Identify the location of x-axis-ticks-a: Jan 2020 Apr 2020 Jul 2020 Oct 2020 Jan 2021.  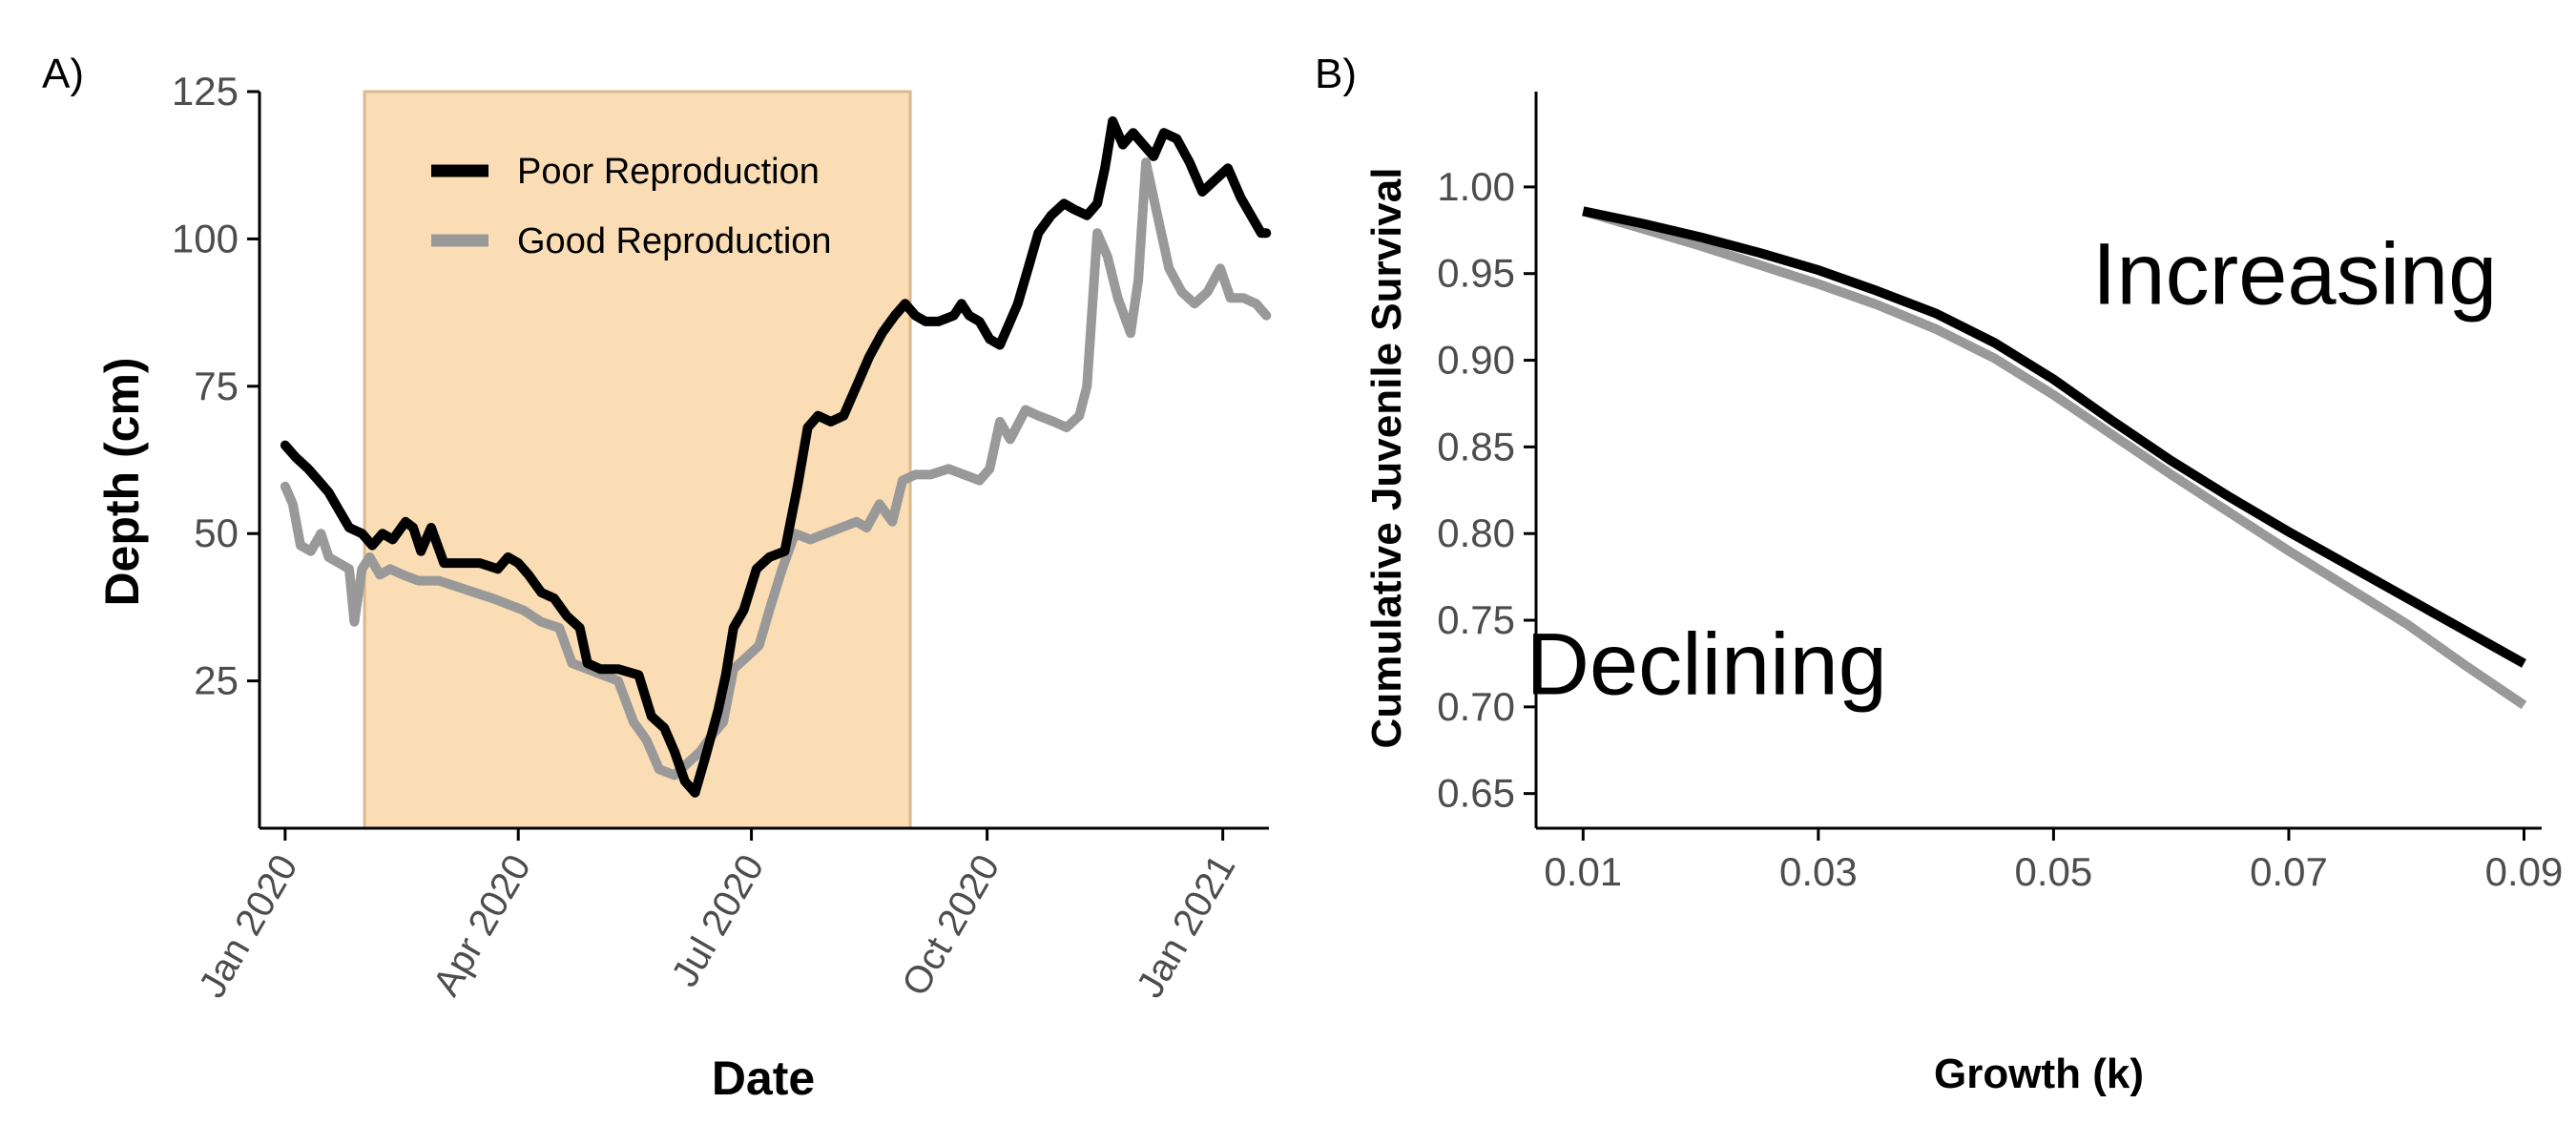
(717, 916).